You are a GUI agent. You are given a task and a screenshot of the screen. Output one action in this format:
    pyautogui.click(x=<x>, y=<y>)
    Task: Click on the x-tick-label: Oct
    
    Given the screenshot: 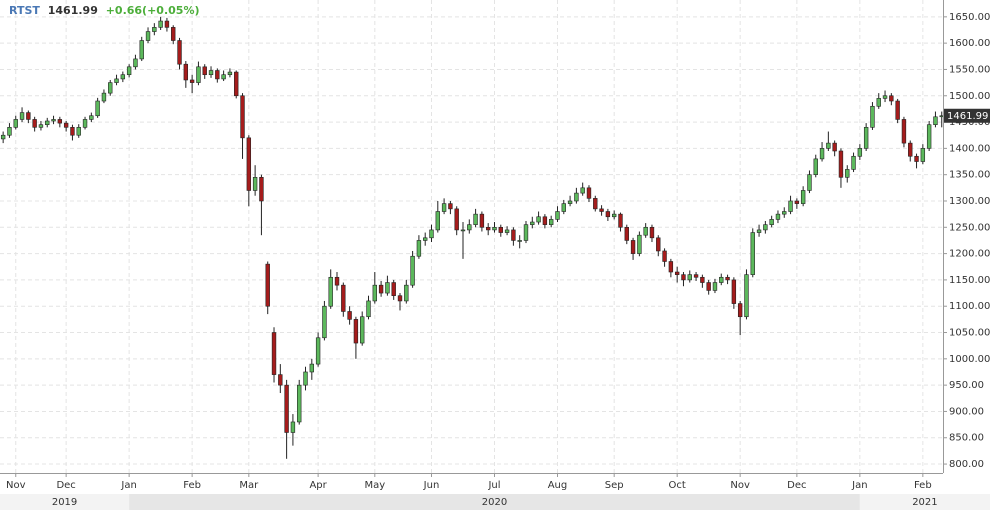 What is the action you would take?
    pyautogui.click(x=677, y=485)
    